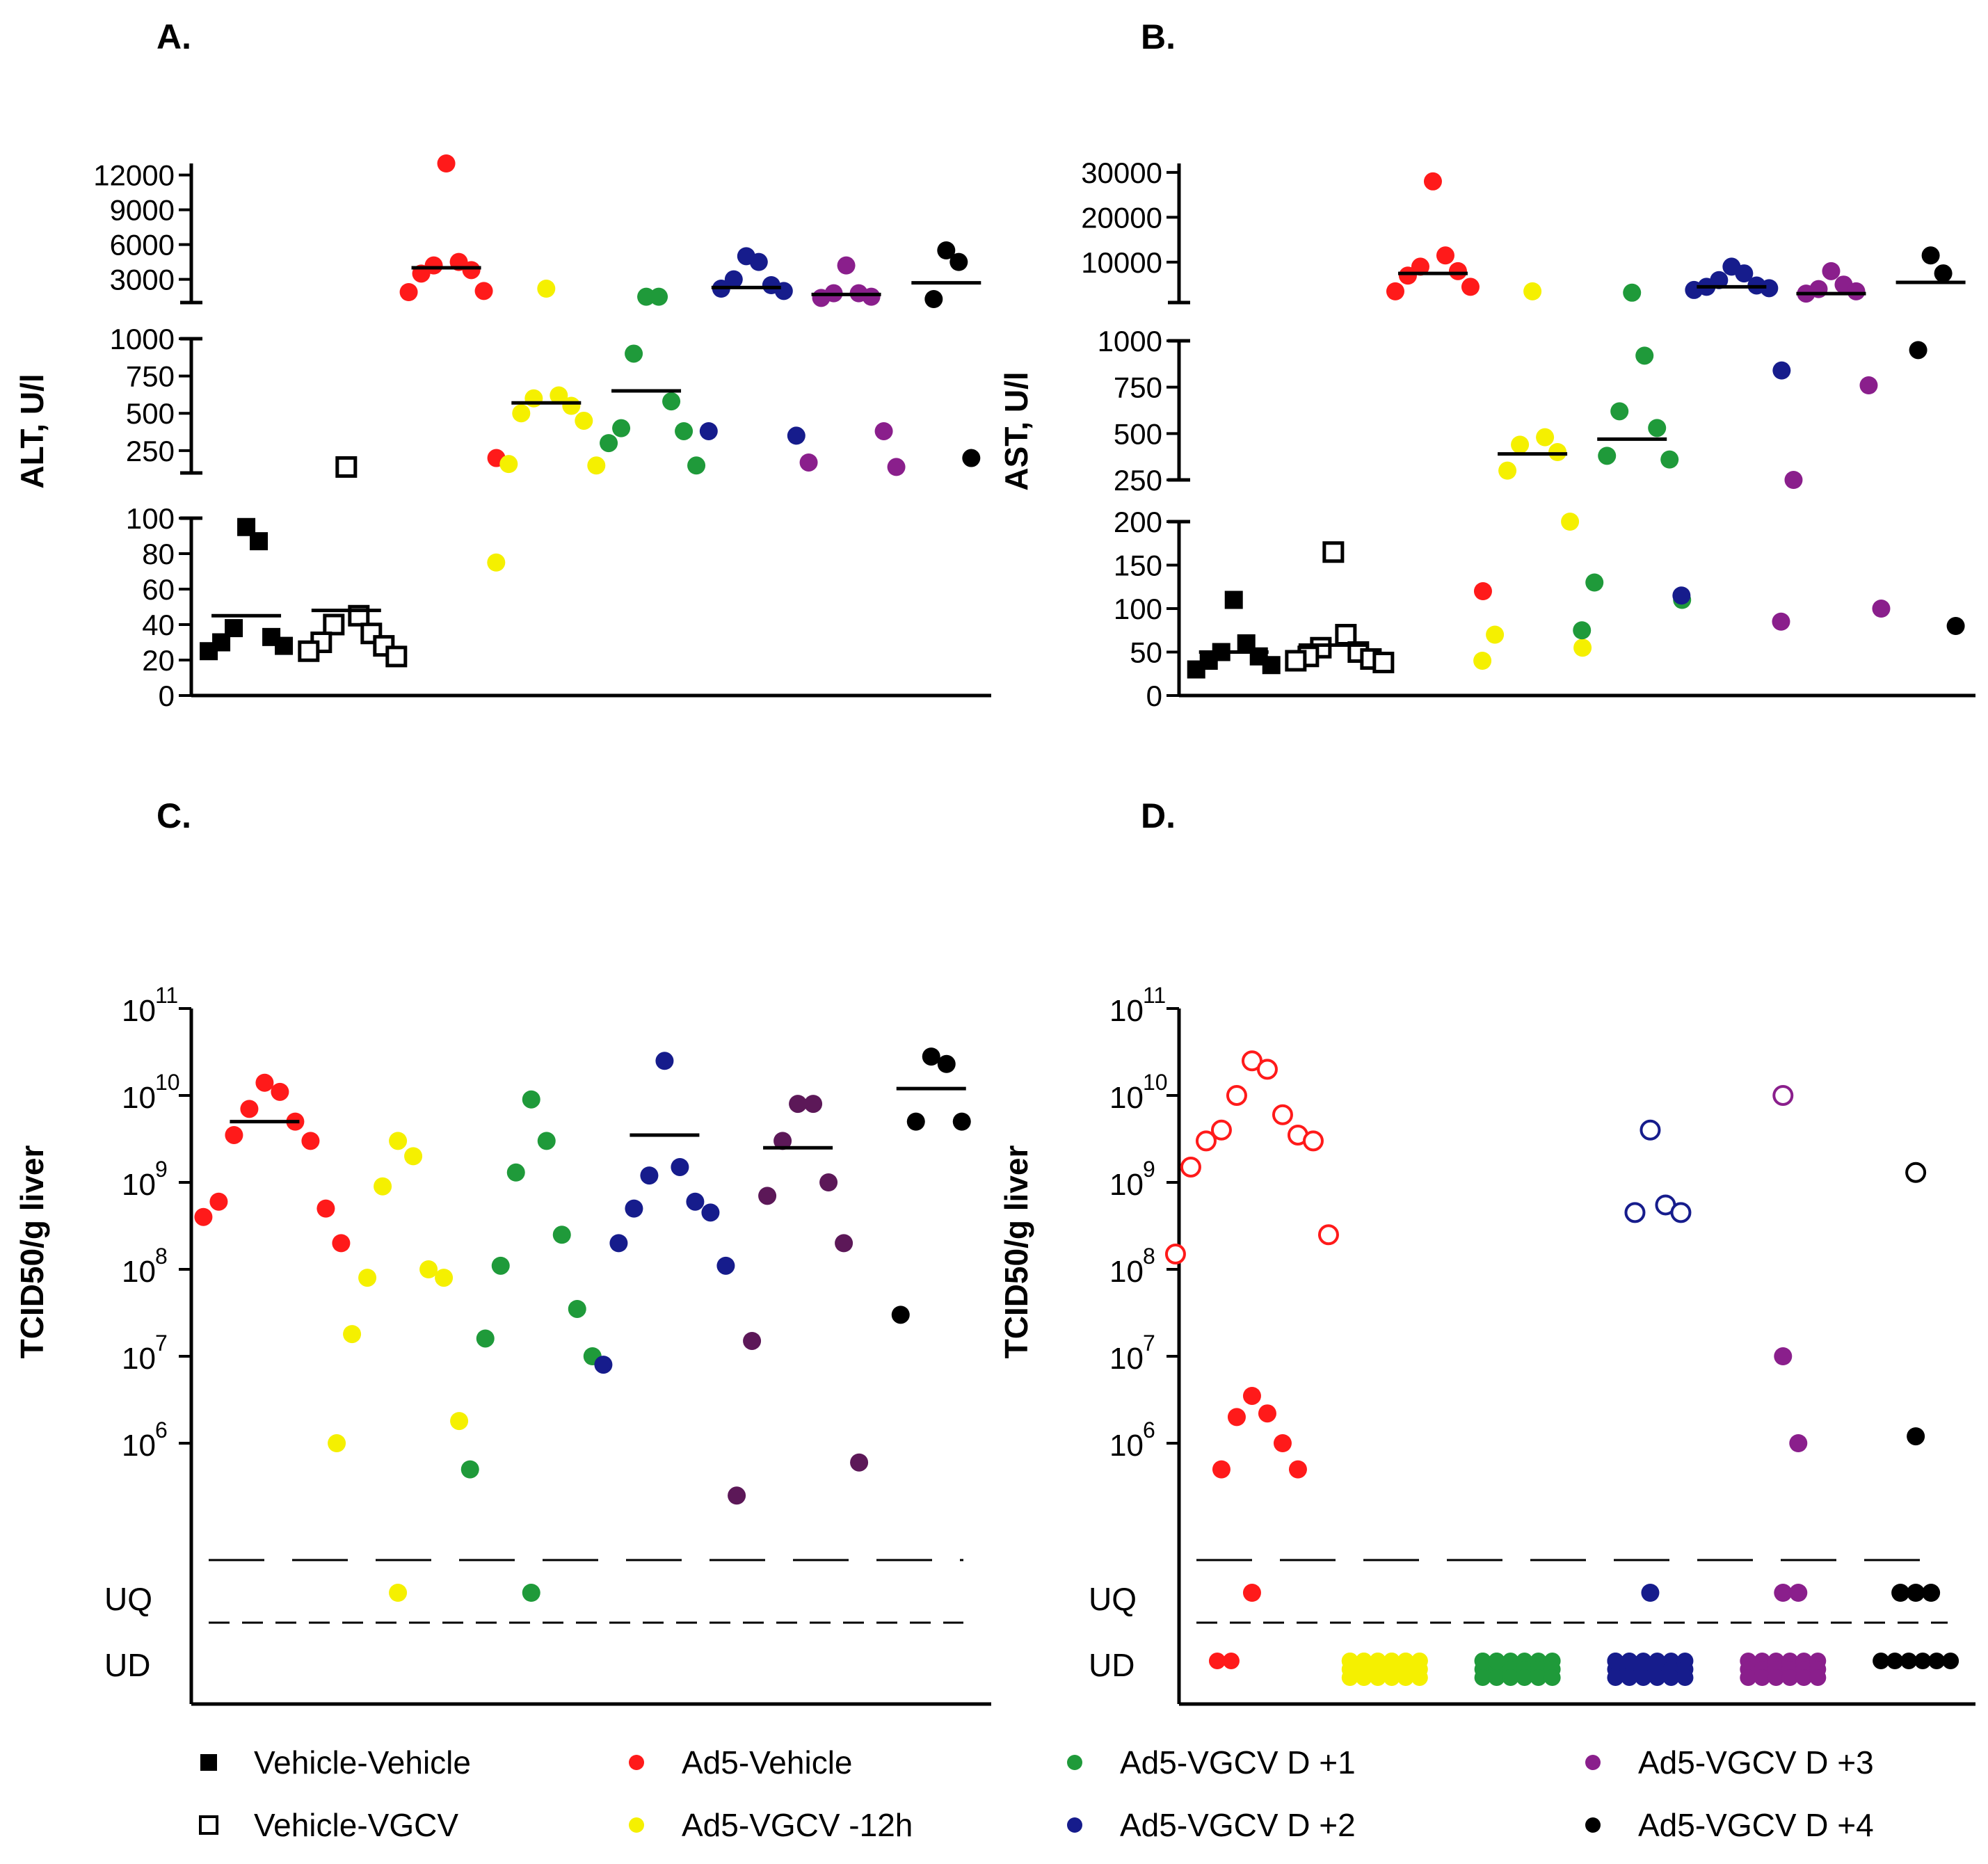 The image size is (1988, 1864). What do you see at coordinates (128, 1599) in the screenshot?
I see `uq-label-c: UQ` at bounding box center [128, 1599].